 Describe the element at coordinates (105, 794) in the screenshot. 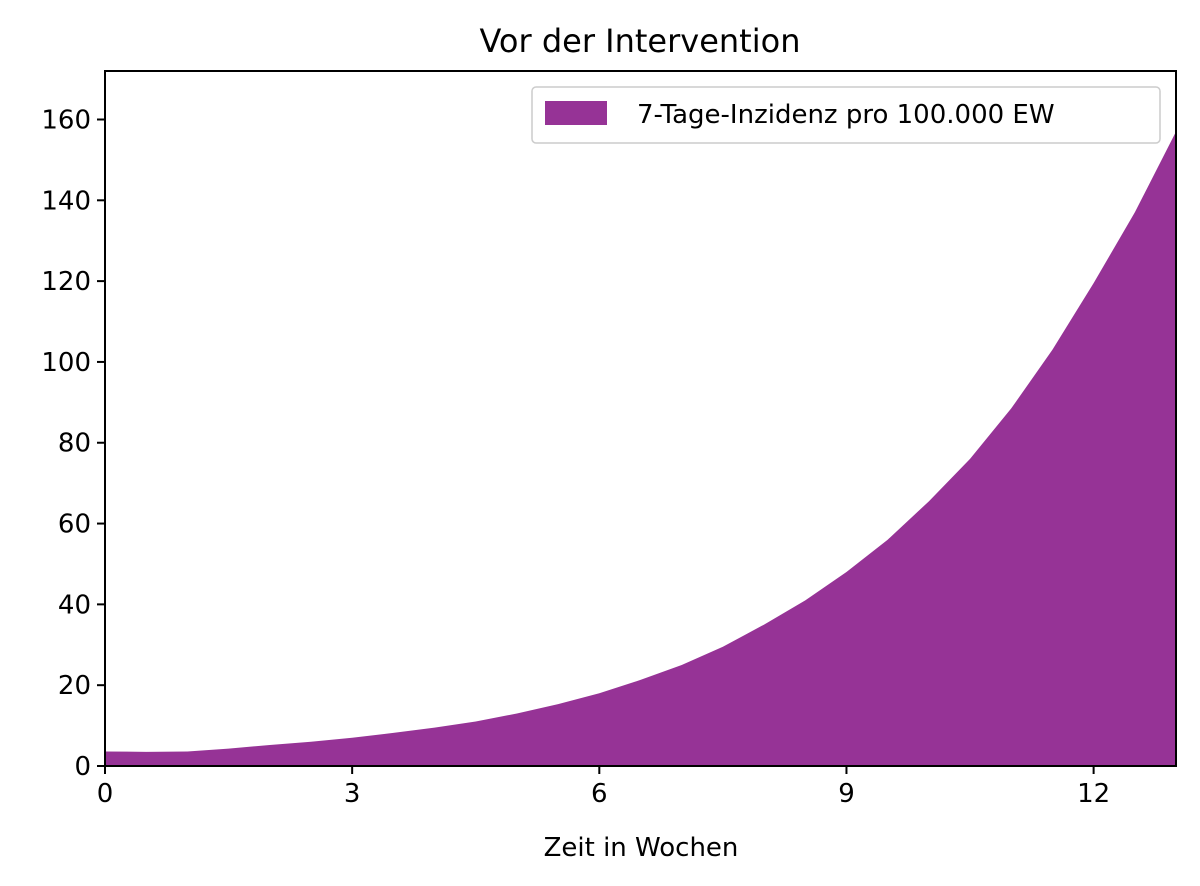

I see `x-tick-label: 0` at that location.